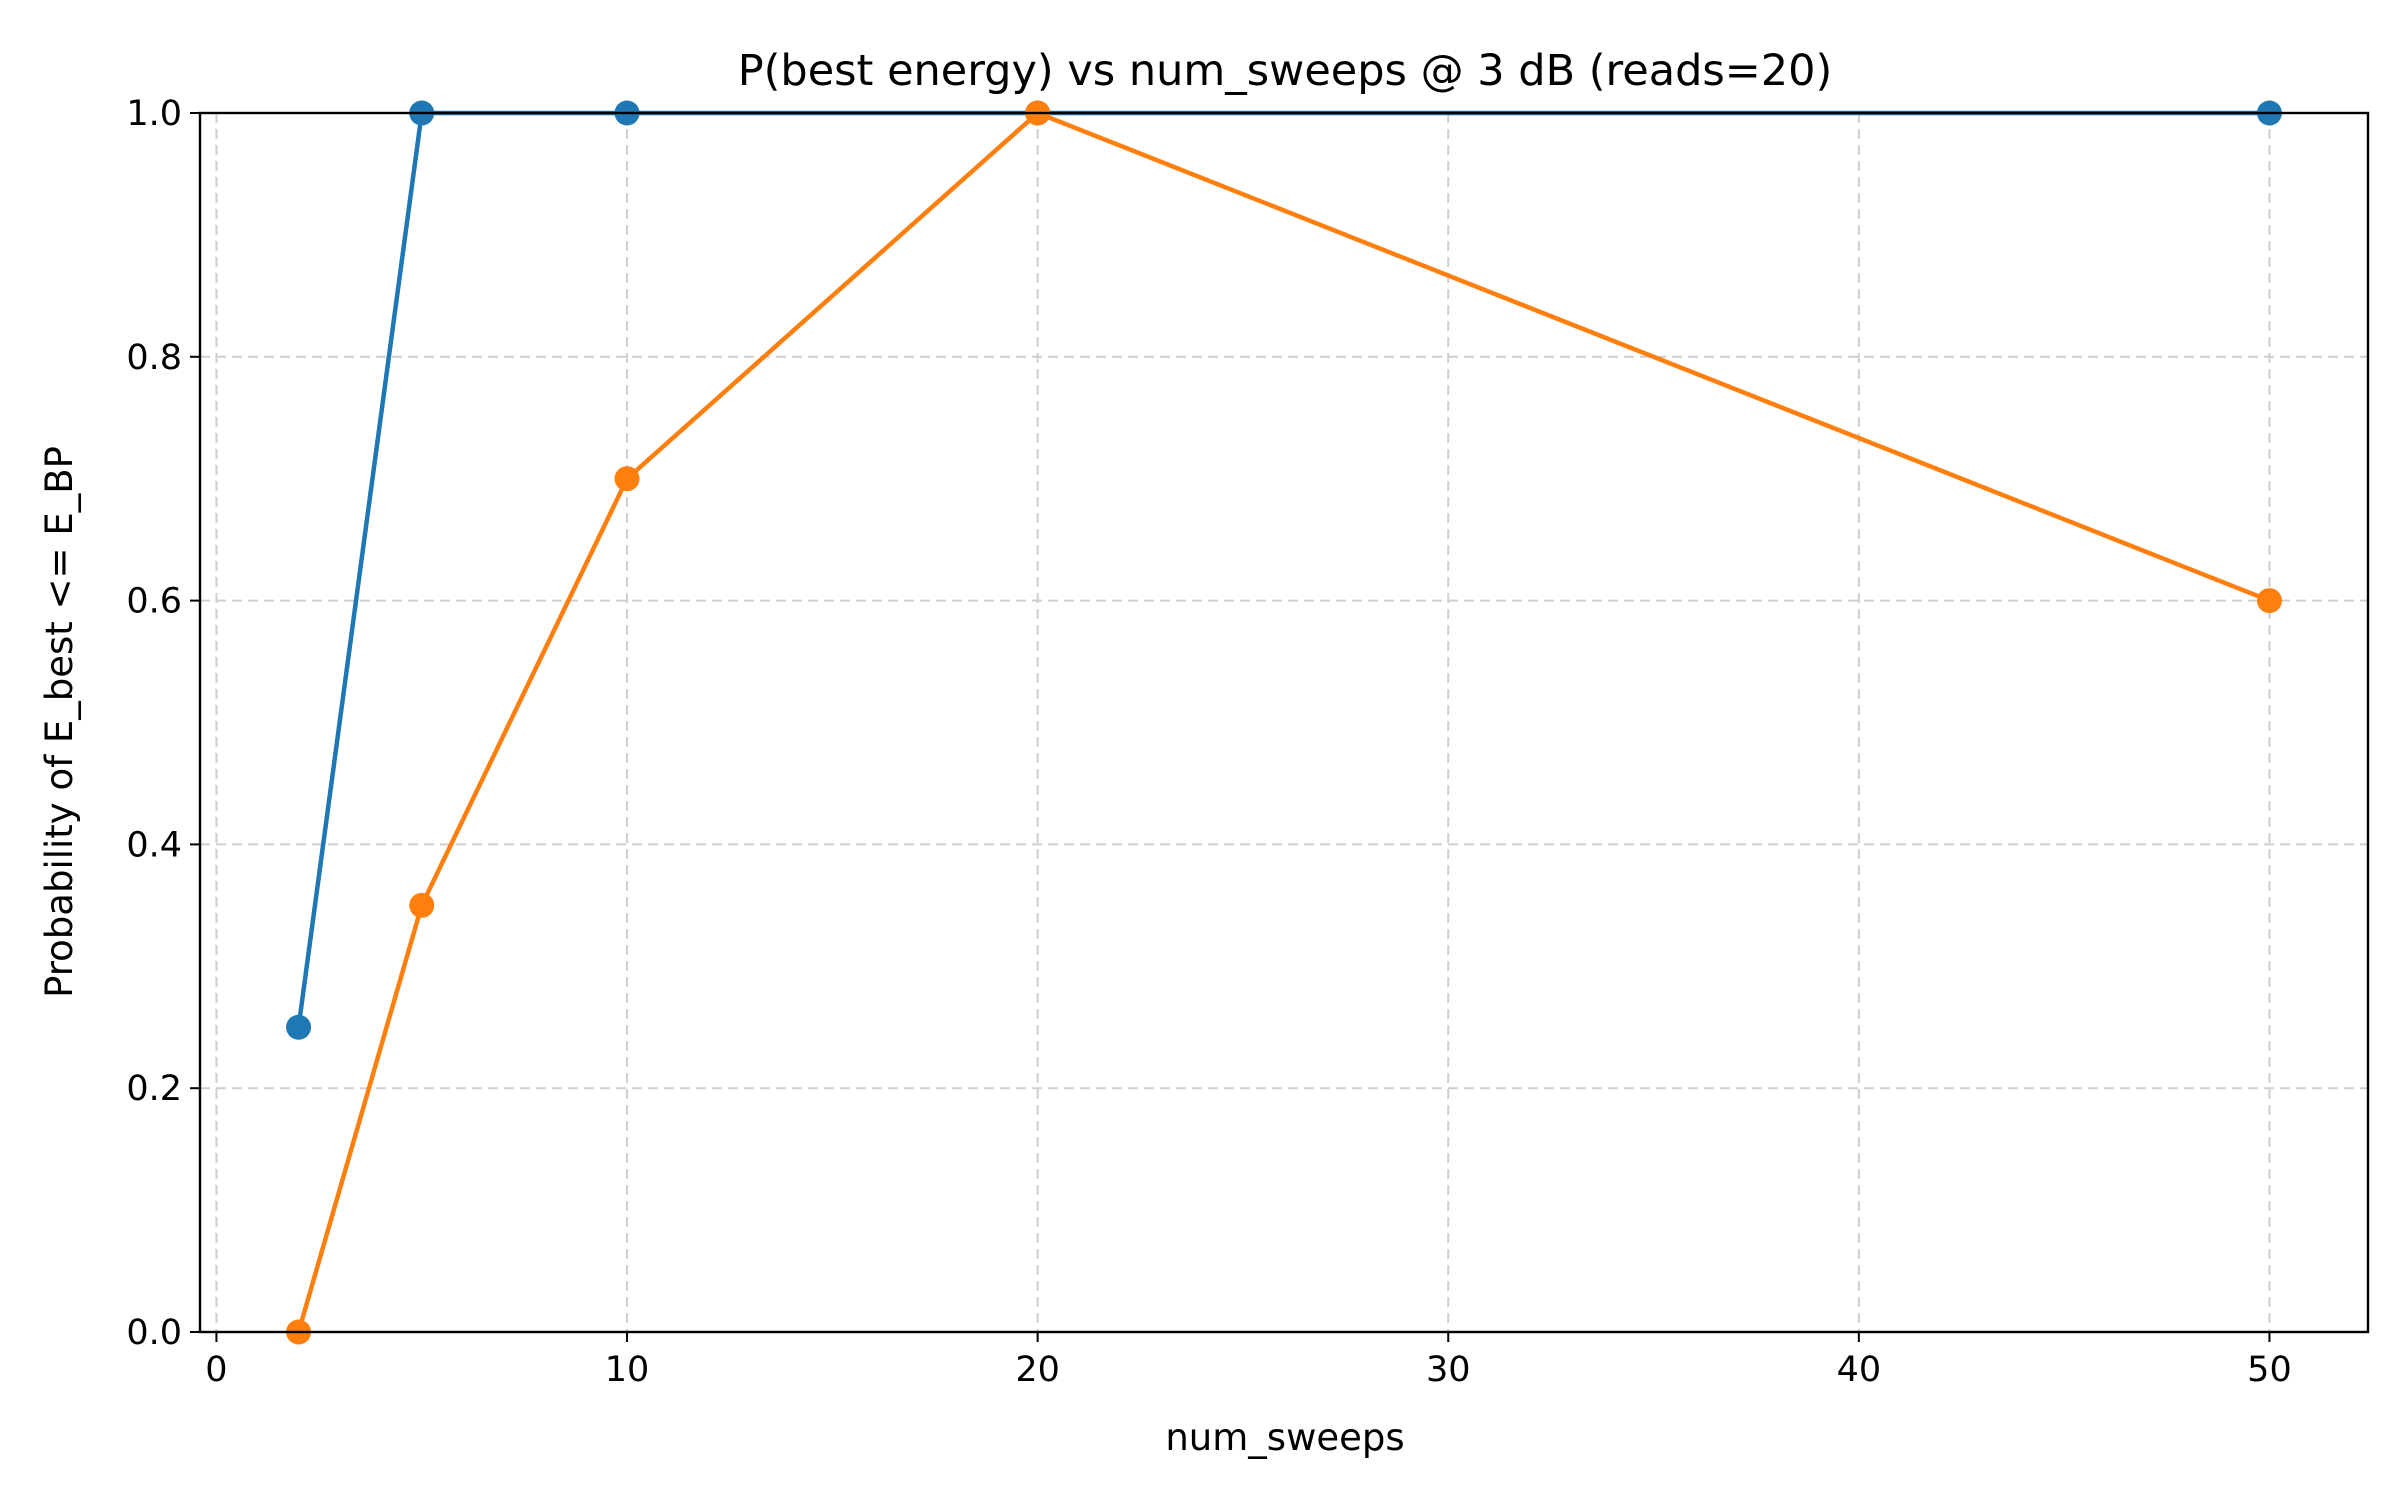 The width and height of the screenshot is (2400, 1500). Describe the element at coordinates (154, 114) in the screenshot. I see `y-tick-label: 1.0` at that location.